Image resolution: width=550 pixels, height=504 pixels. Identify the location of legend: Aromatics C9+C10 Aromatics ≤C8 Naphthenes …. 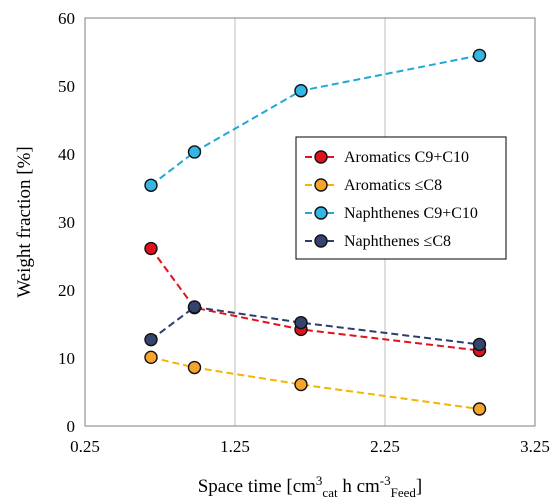
(401, 198).